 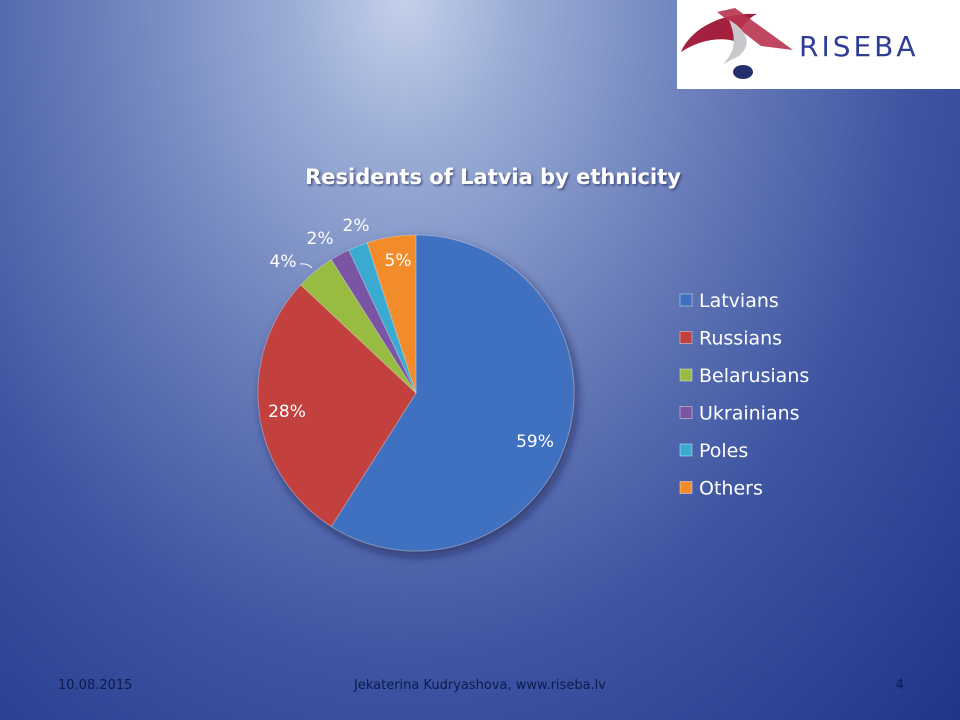 What do you see at coordinates (686, 337) in the screenshot?
I see `legend-swatch-russians` at bounding box center [686, 337].